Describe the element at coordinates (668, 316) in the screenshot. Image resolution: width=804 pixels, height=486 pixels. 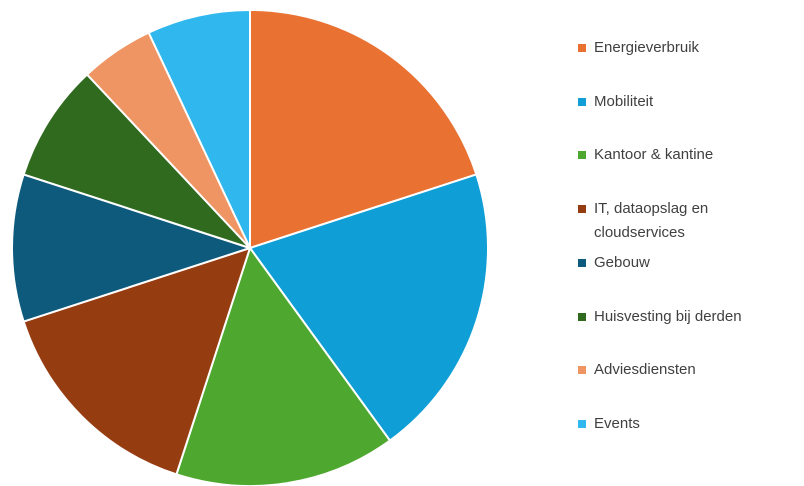
I see `legend-label: Huisvesting bij derden` at that location.